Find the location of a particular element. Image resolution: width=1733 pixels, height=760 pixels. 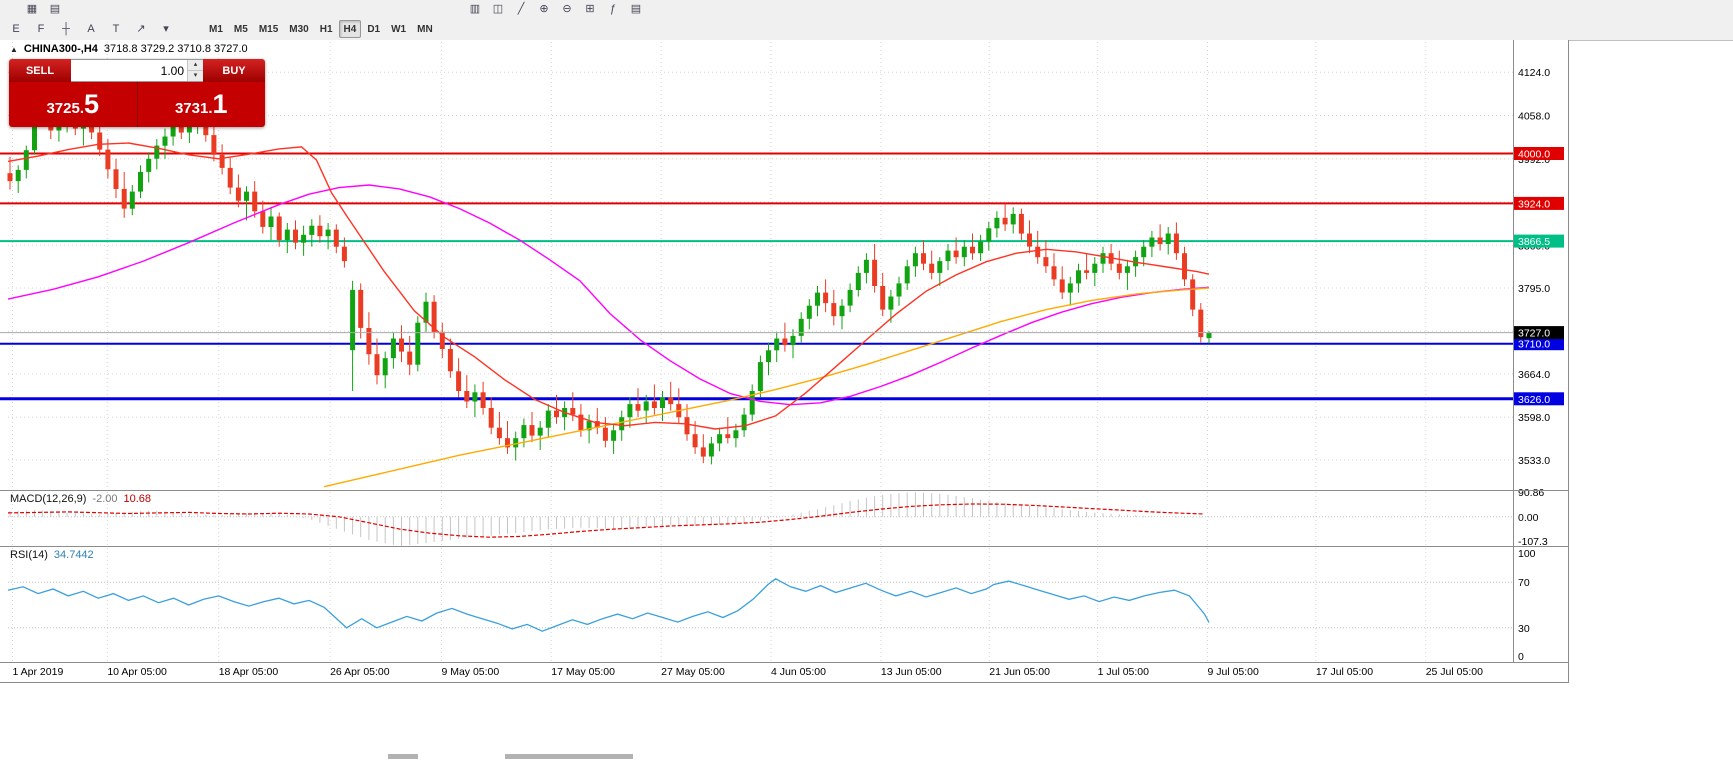

ma-long-orange is located at coordinates (766, 387).